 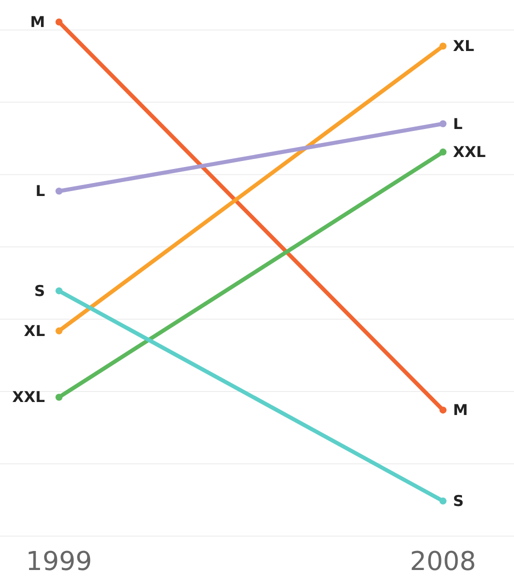 What do you see at coordinates (28, 397) in the screenshot?
I see `text: XXL` at bounding box center [28, 397].